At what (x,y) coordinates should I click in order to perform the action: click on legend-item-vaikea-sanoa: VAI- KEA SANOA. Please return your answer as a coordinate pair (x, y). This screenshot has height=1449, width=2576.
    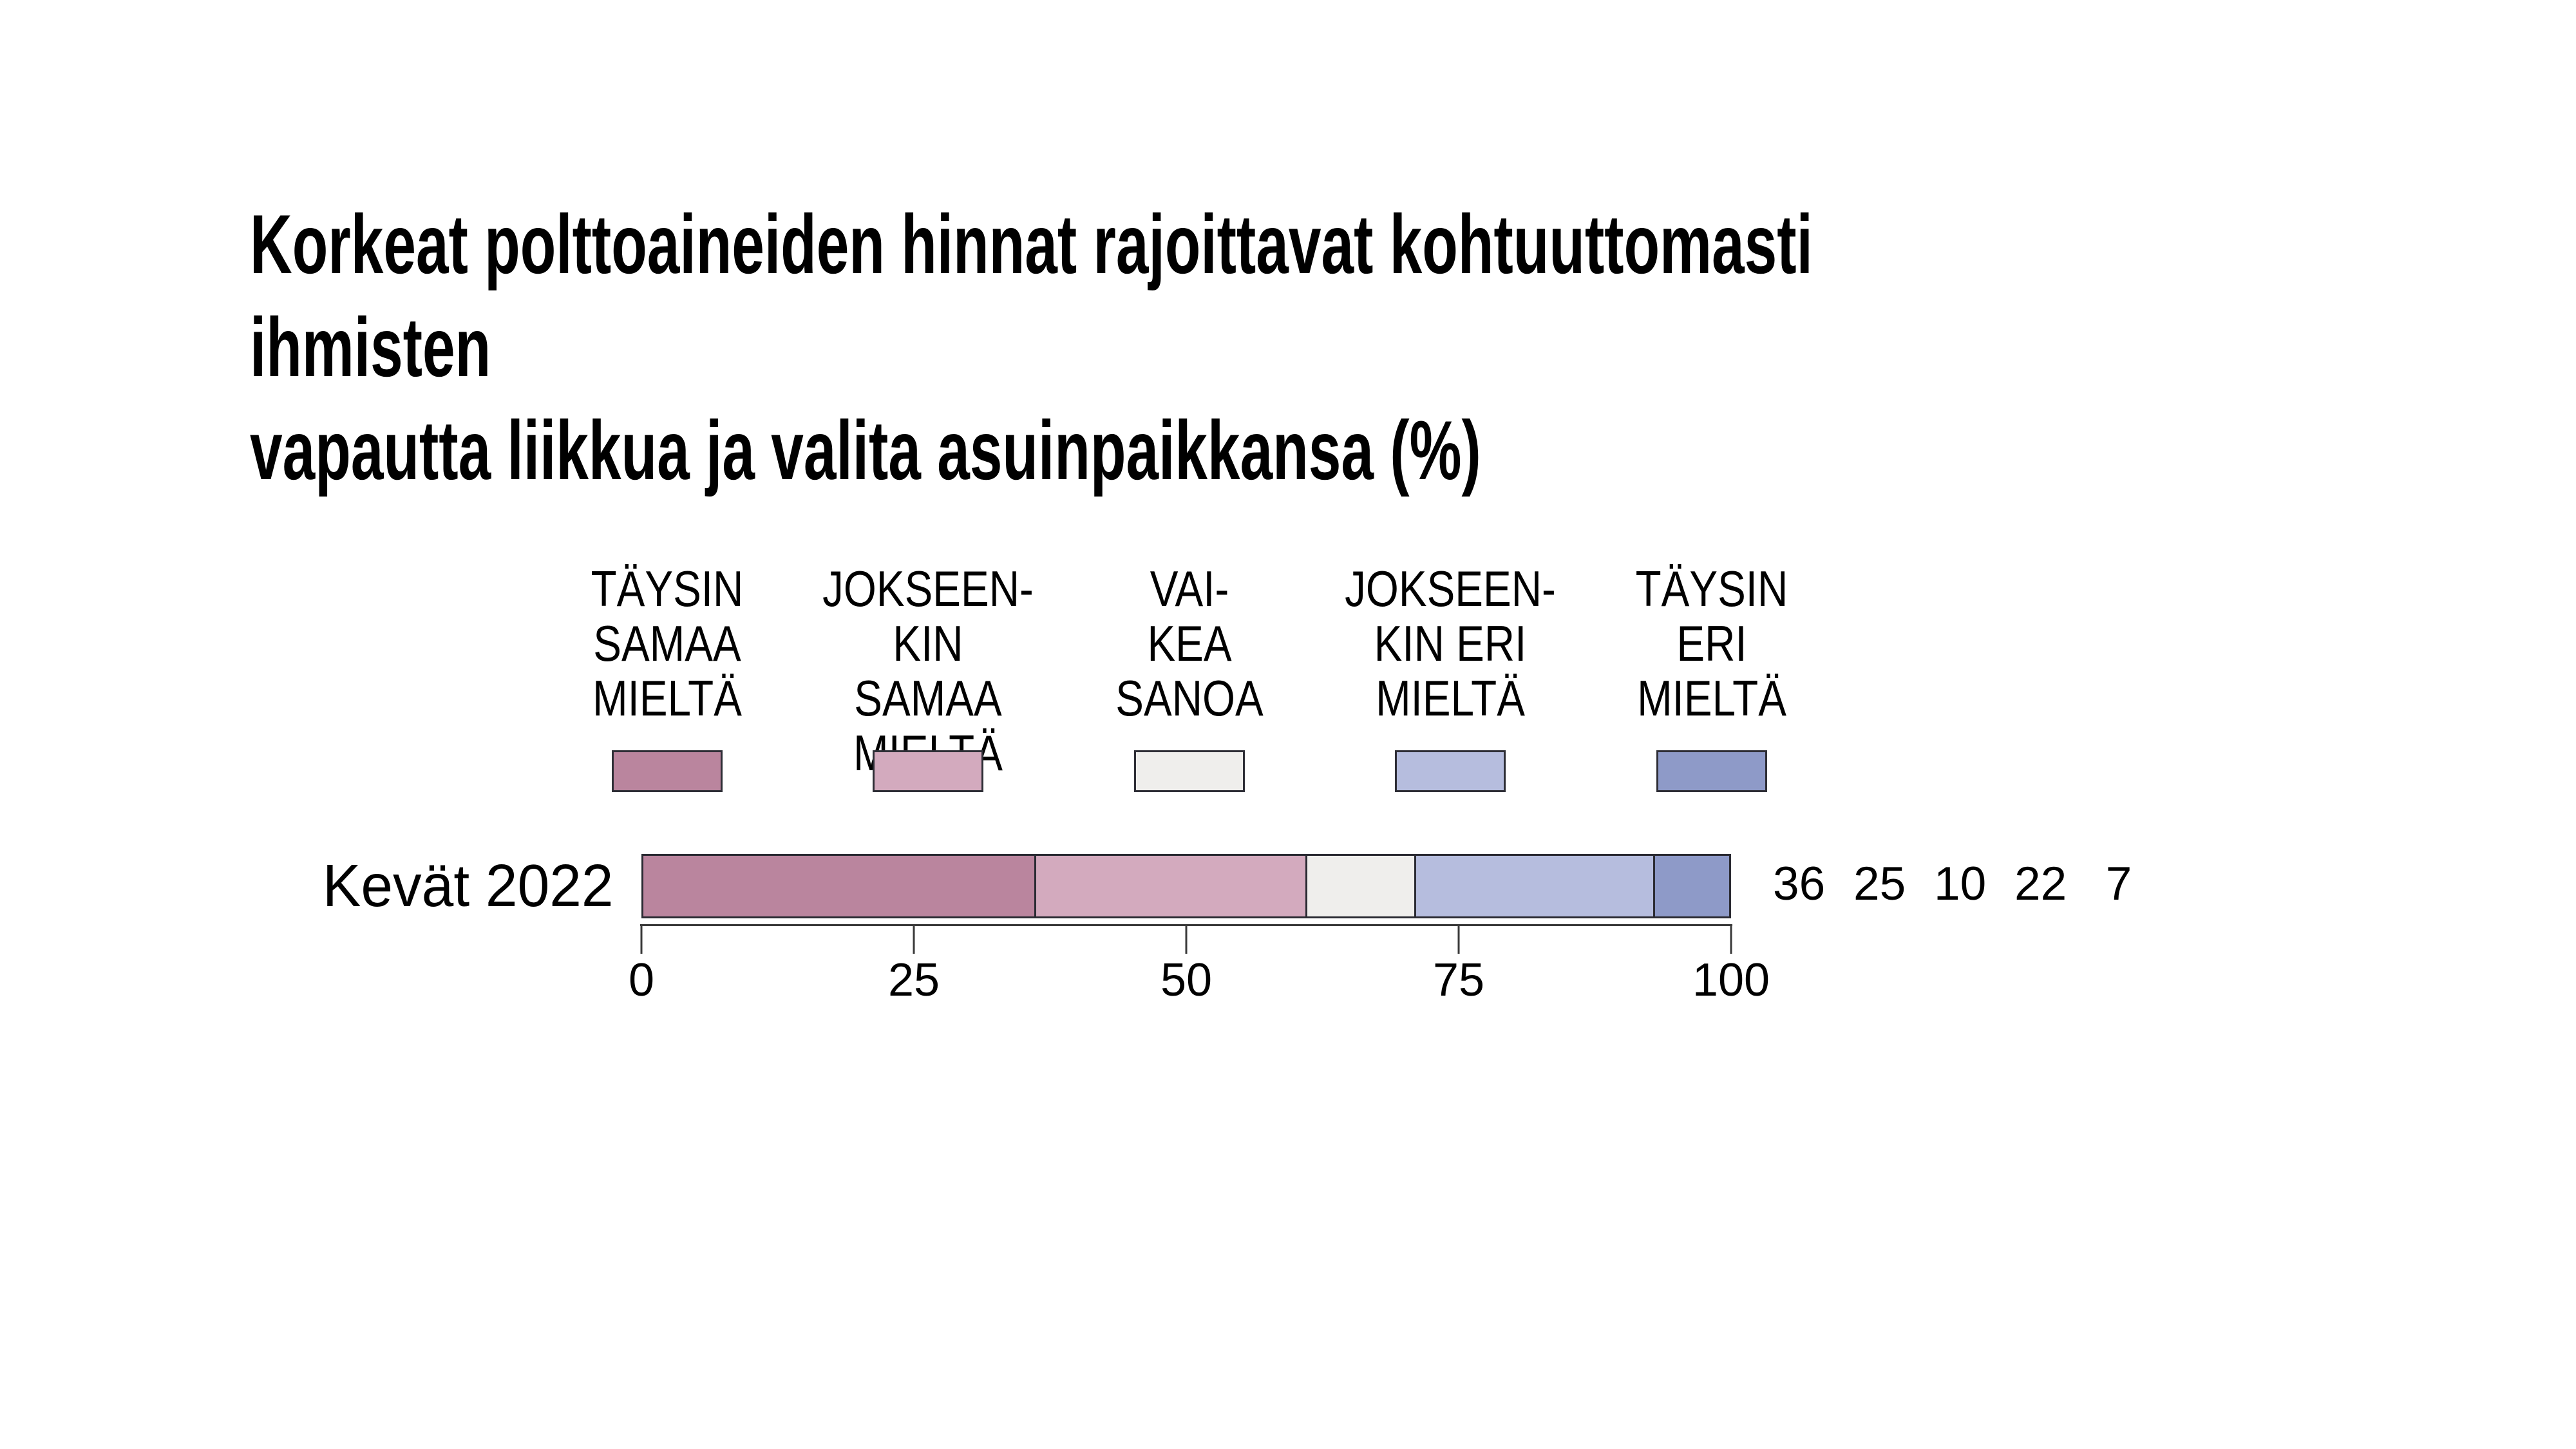
    Looking at the image, I should click on (1189, 678).